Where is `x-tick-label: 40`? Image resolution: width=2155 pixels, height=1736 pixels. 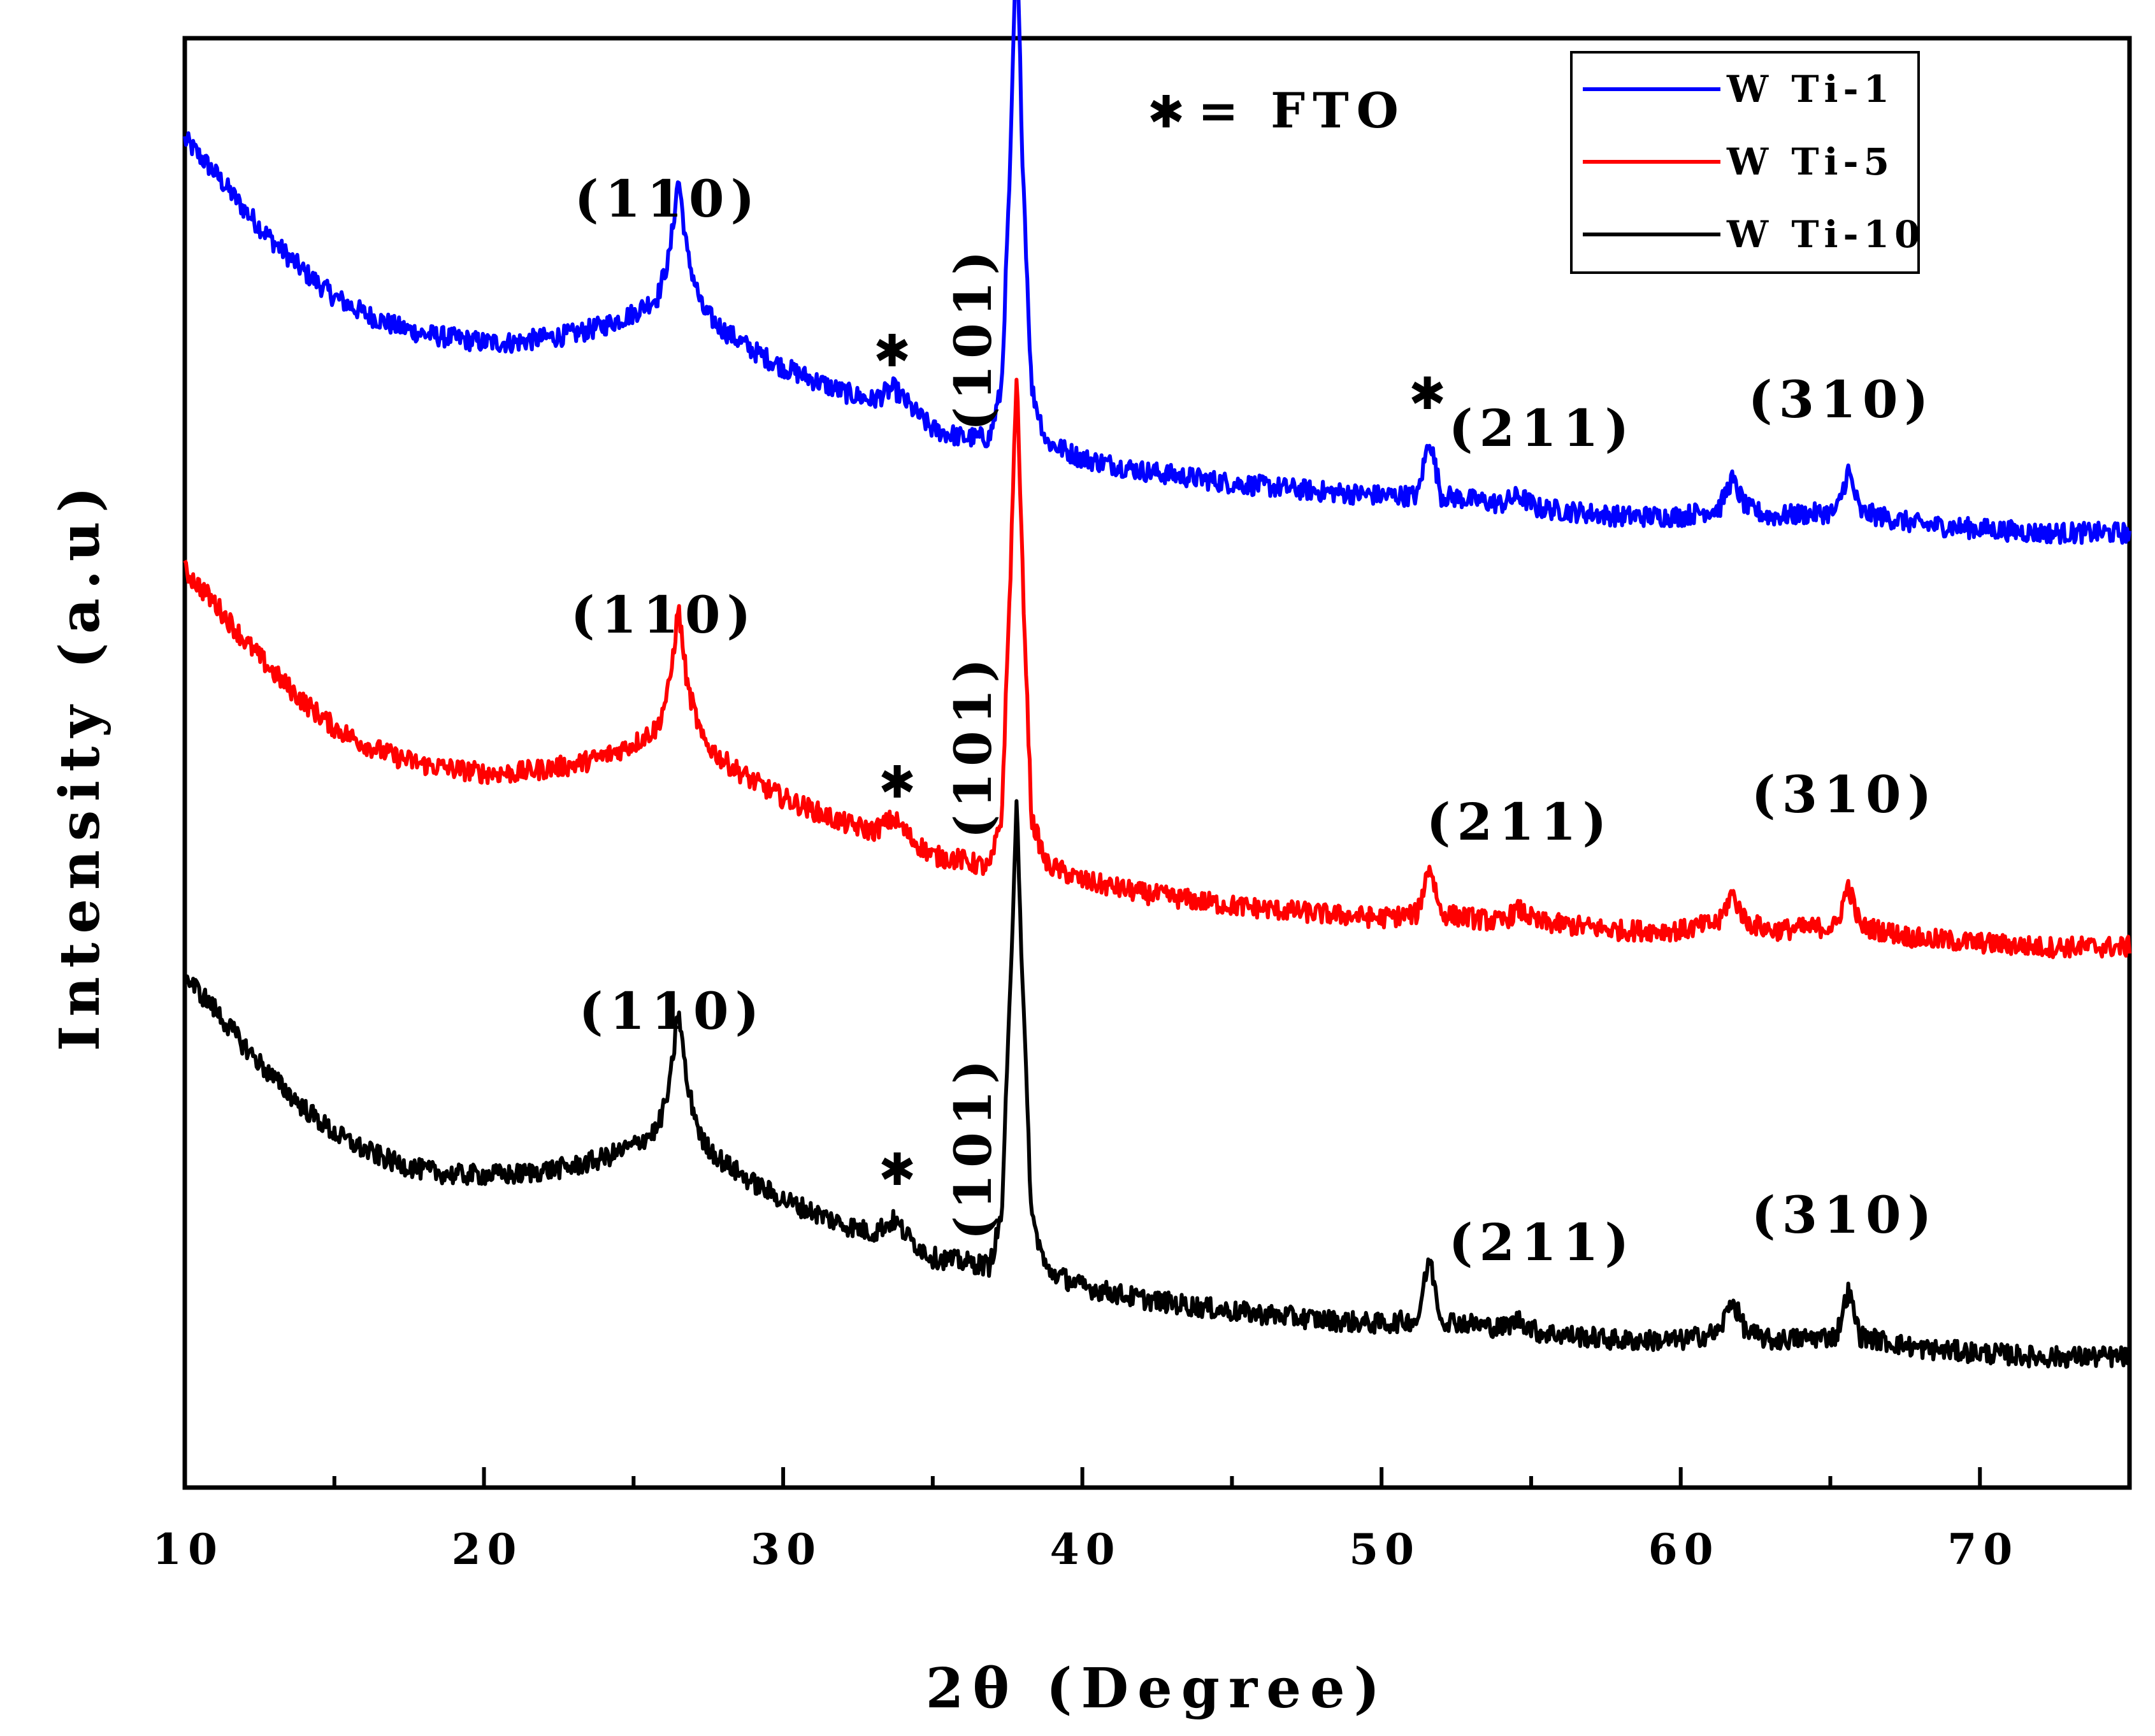
x-tick-label: 40 is located at coordinates (1085, 1549).